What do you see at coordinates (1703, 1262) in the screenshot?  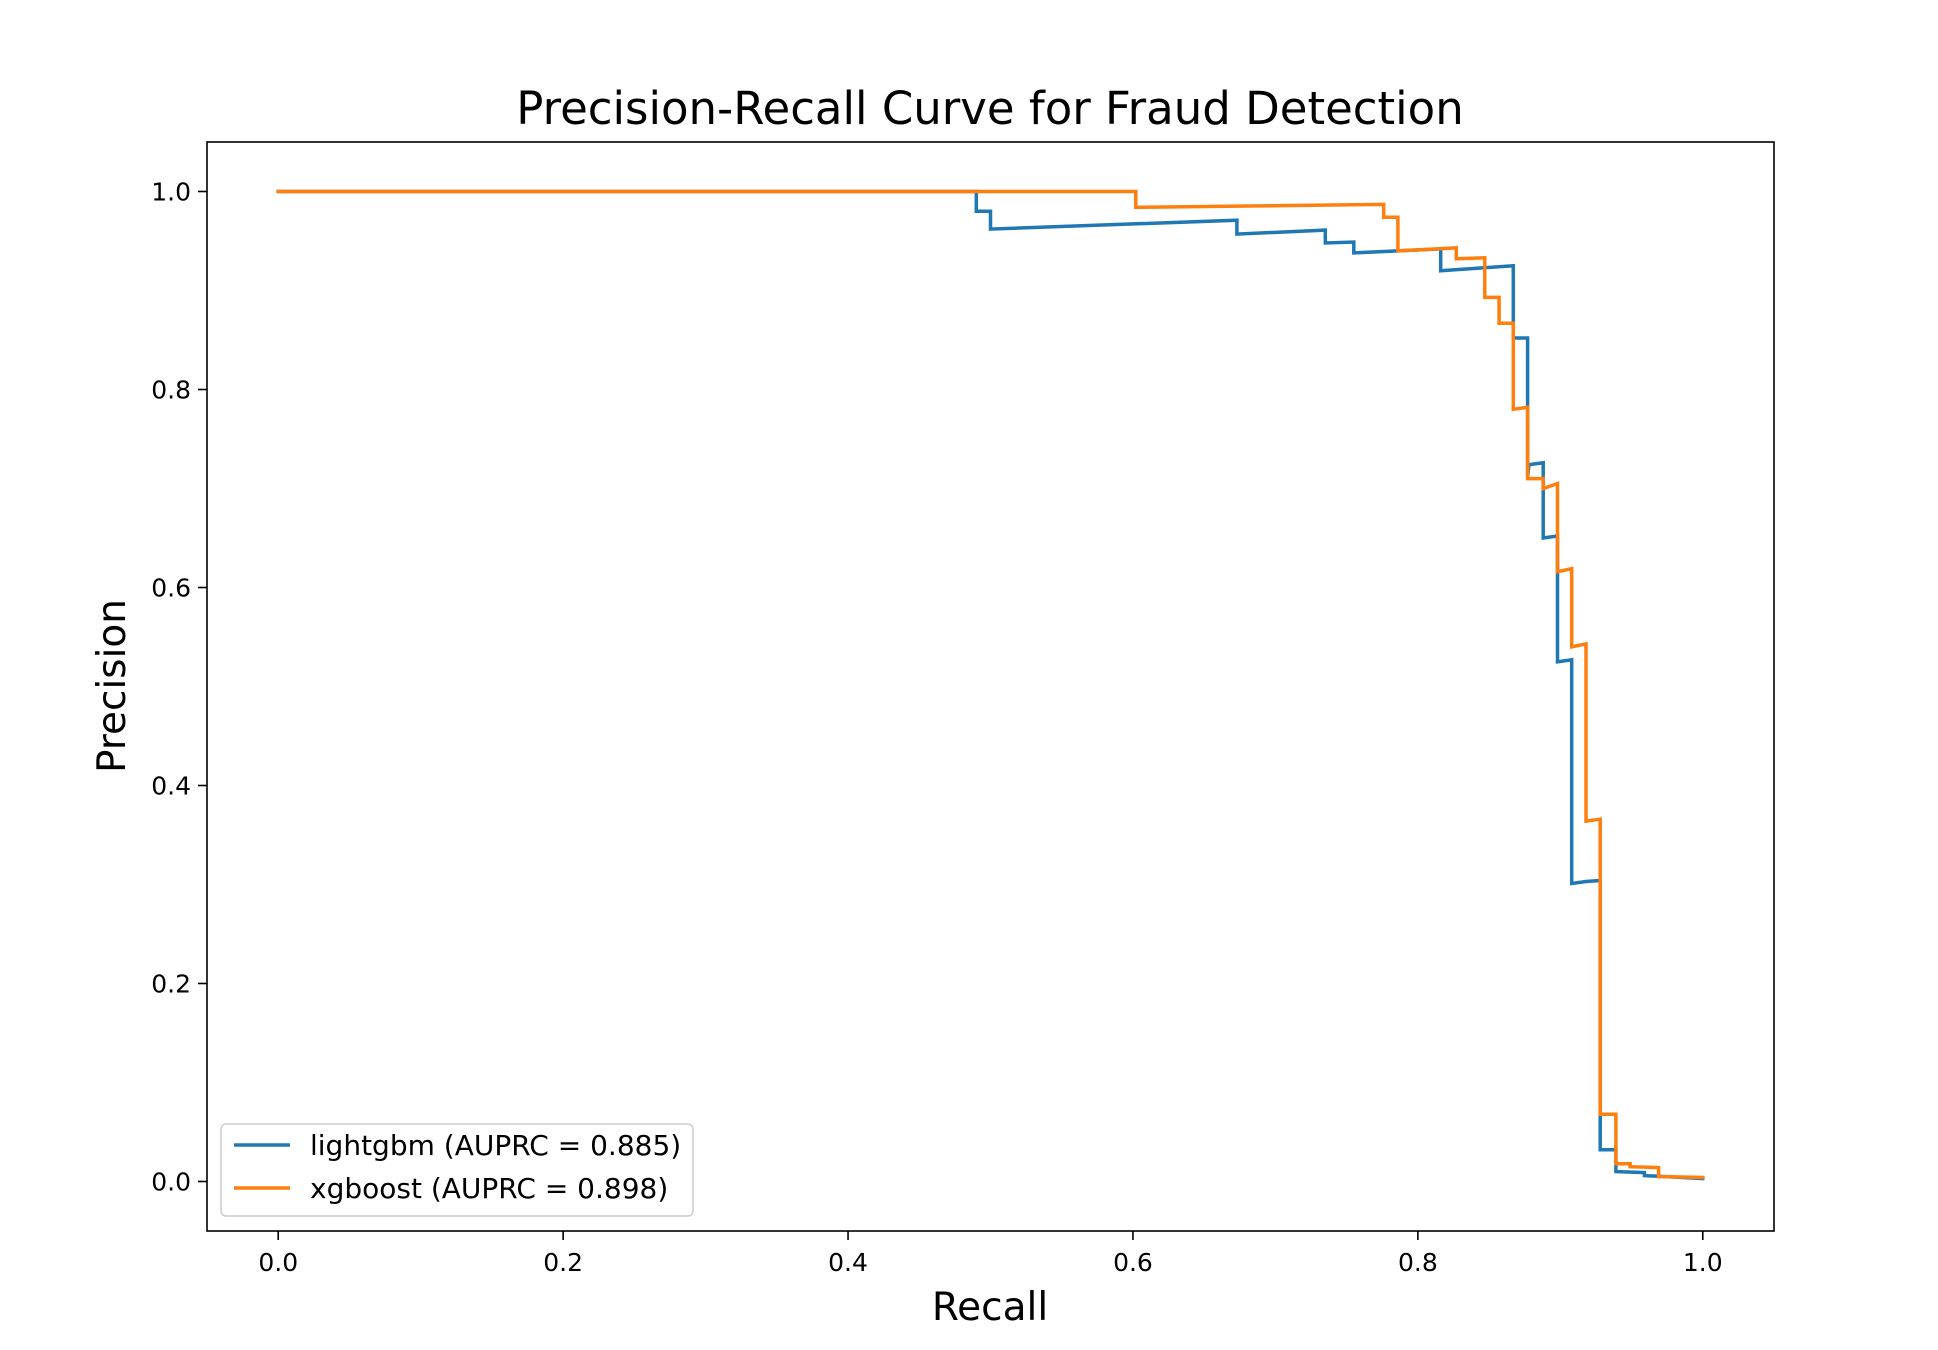 I see `x-tick-label: 1.0` at bounding box center [1703, 1262].